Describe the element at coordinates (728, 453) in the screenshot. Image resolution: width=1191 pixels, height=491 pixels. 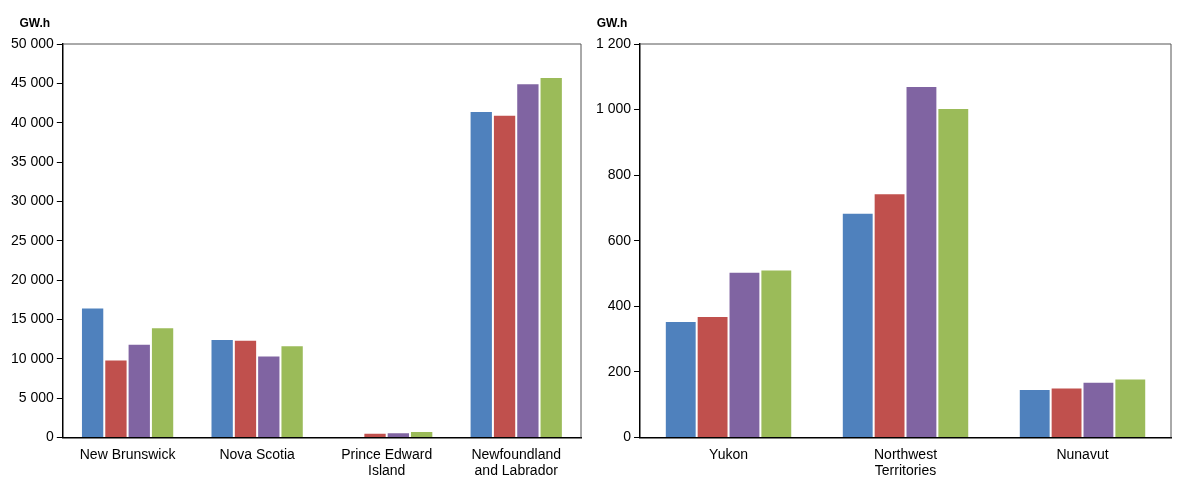
I see `x-tick-label: Yukon` at that location.